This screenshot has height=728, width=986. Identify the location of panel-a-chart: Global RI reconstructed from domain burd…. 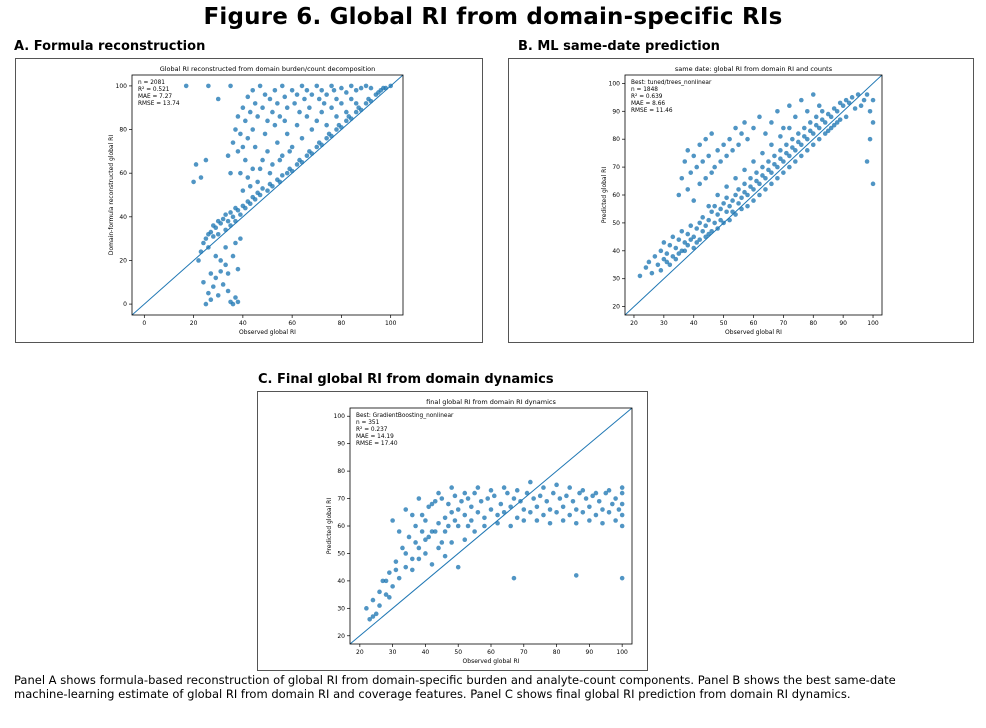
(256, 200).